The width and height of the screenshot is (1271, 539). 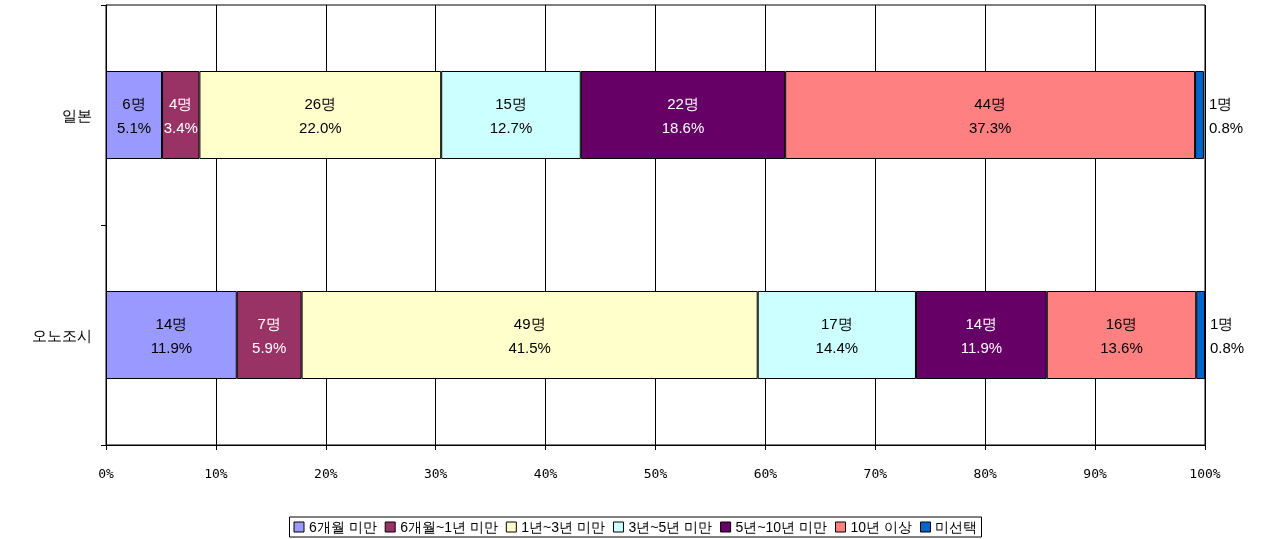 I want to click on x-tick-label: 50%, so click(x=655, y=473).